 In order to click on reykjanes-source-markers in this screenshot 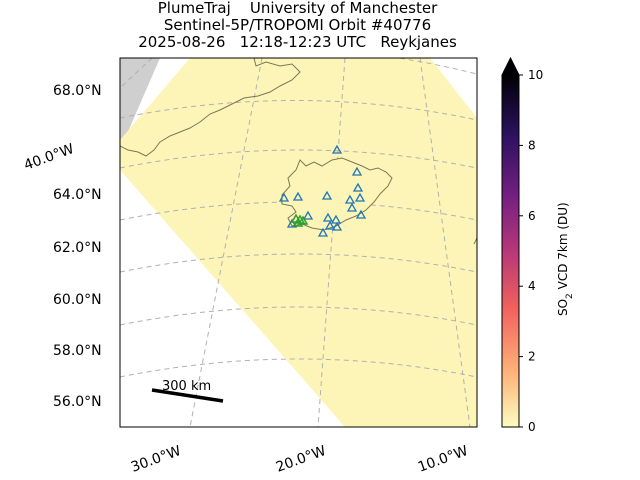, I will do `click(299, 220)`.